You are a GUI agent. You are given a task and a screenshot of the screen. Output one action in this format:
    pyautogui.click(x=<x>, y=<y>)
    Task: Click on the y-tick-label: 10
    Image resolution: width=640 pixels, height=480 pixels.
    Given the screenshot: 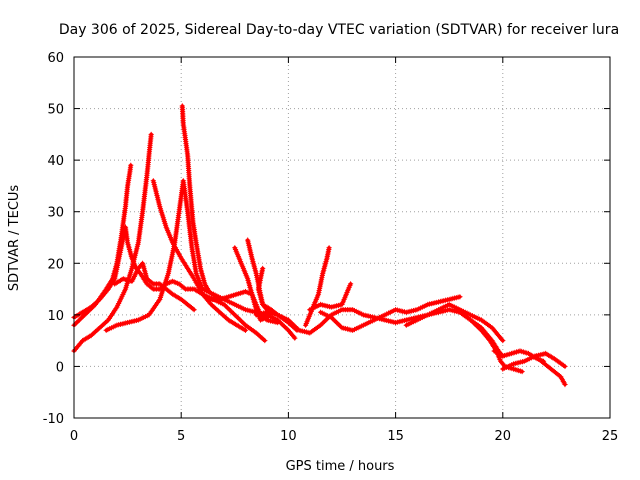 What is the action you would take?
    pyautogui.click(x=55, y=316)
    